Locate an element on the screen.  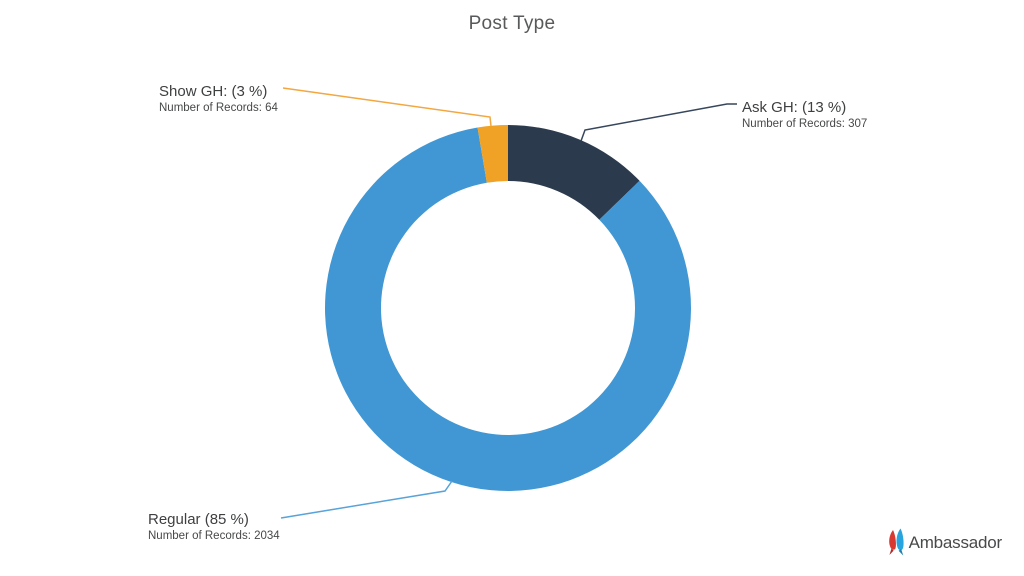
callout-ask-gh: Ask GH: (13 %) Number of Records: 307 is located at coordinates (804, 115).